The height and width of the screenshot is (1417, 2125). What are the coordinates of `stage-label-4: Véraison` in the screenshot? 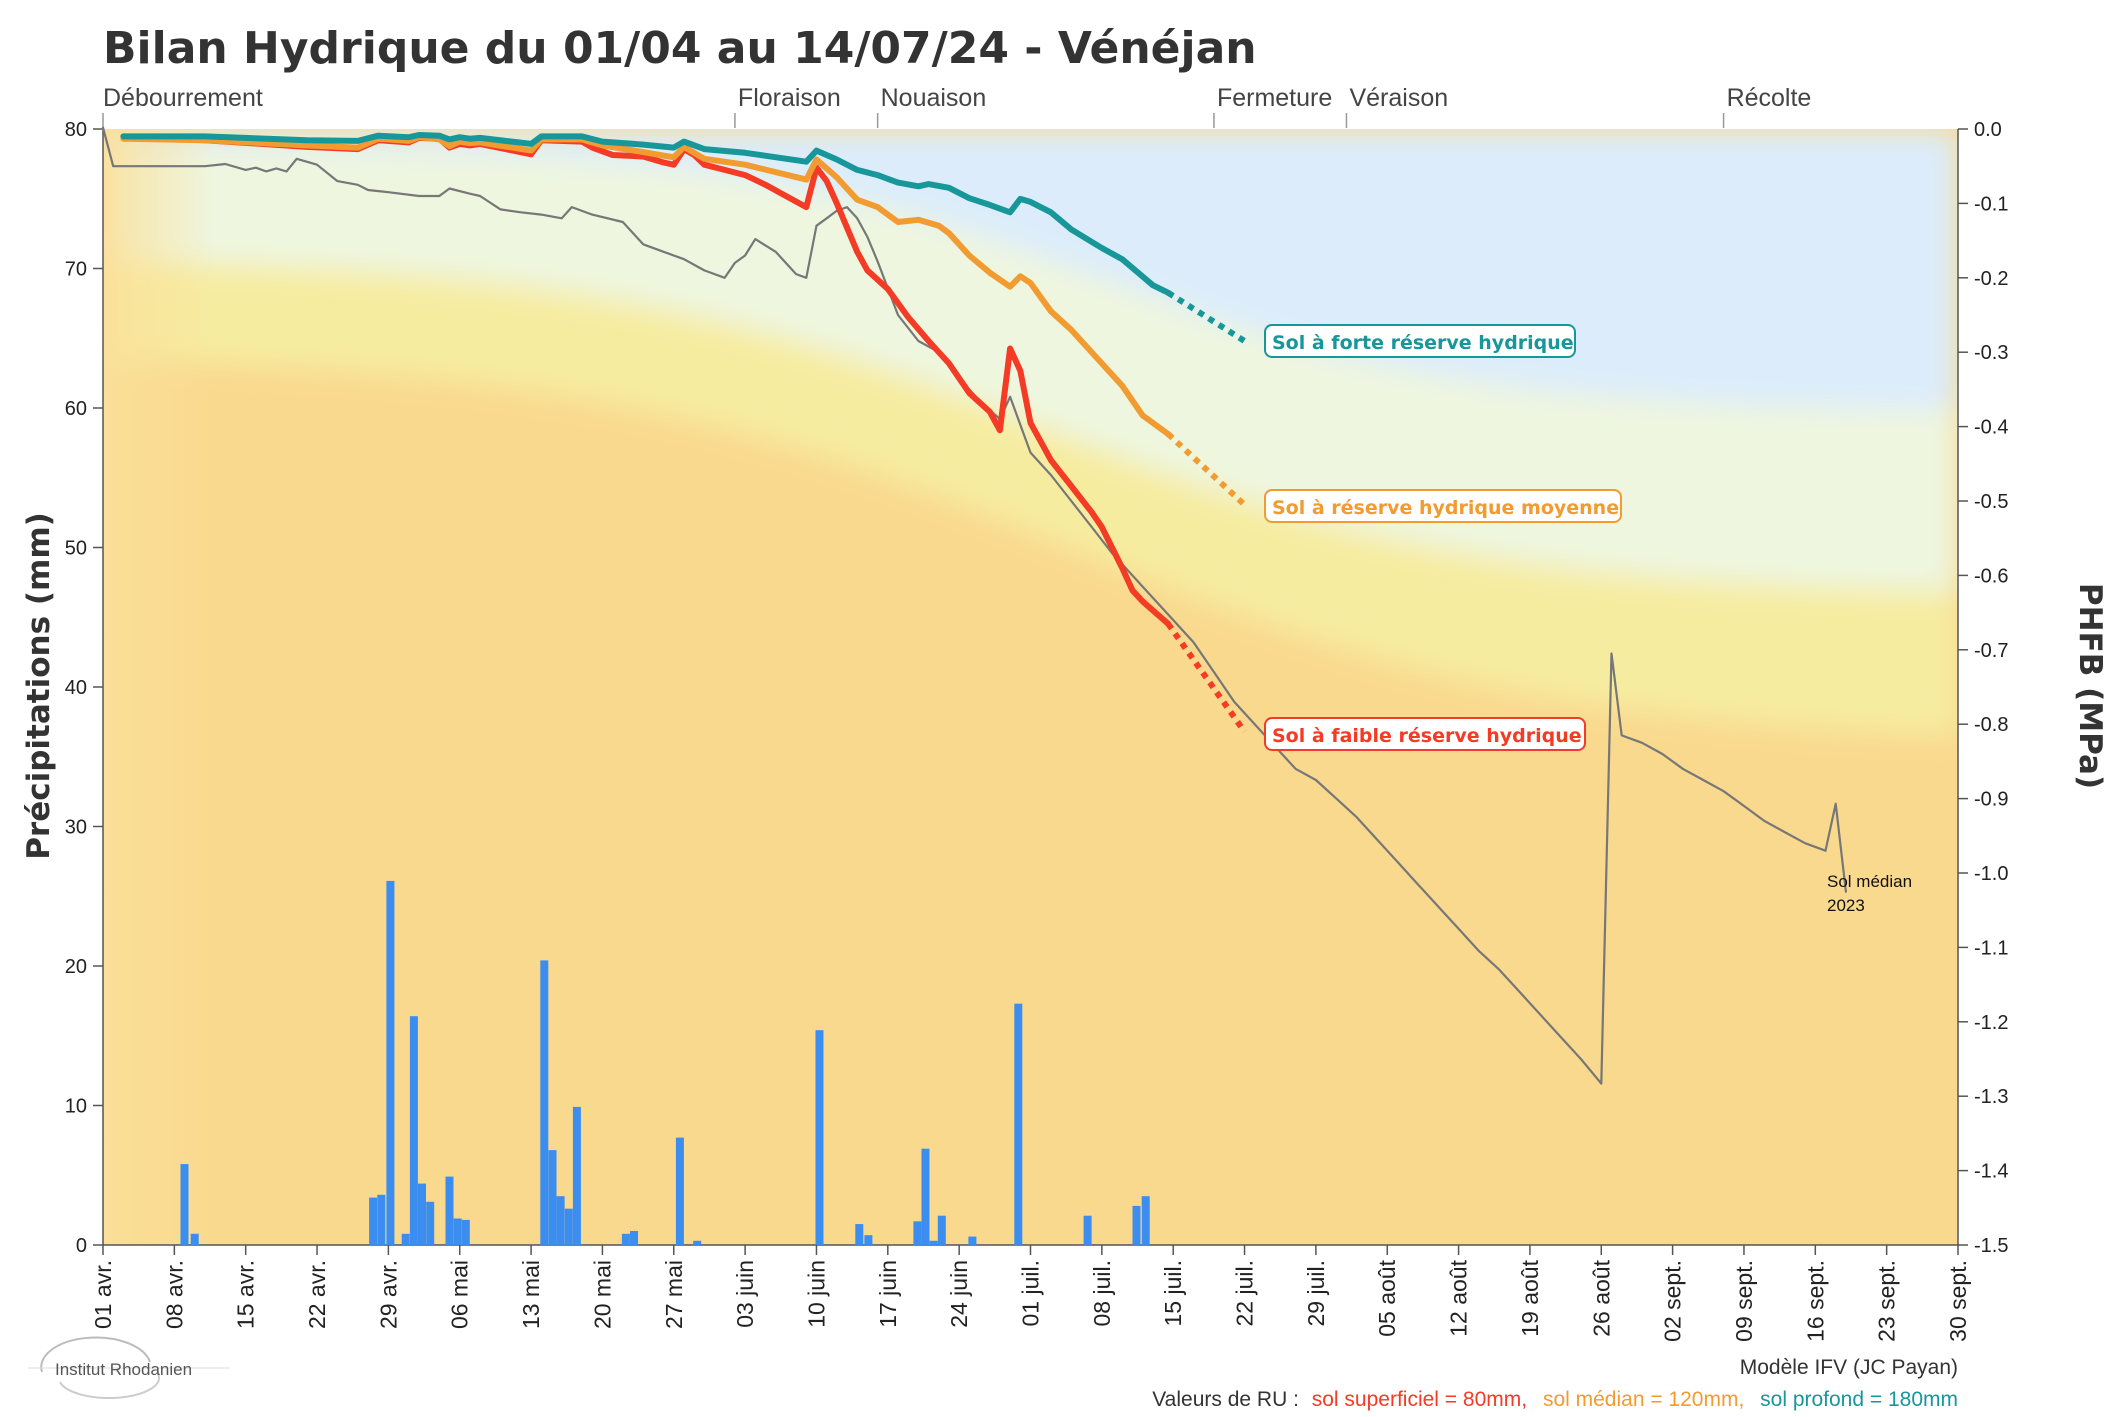 It's located at (1398, 98).